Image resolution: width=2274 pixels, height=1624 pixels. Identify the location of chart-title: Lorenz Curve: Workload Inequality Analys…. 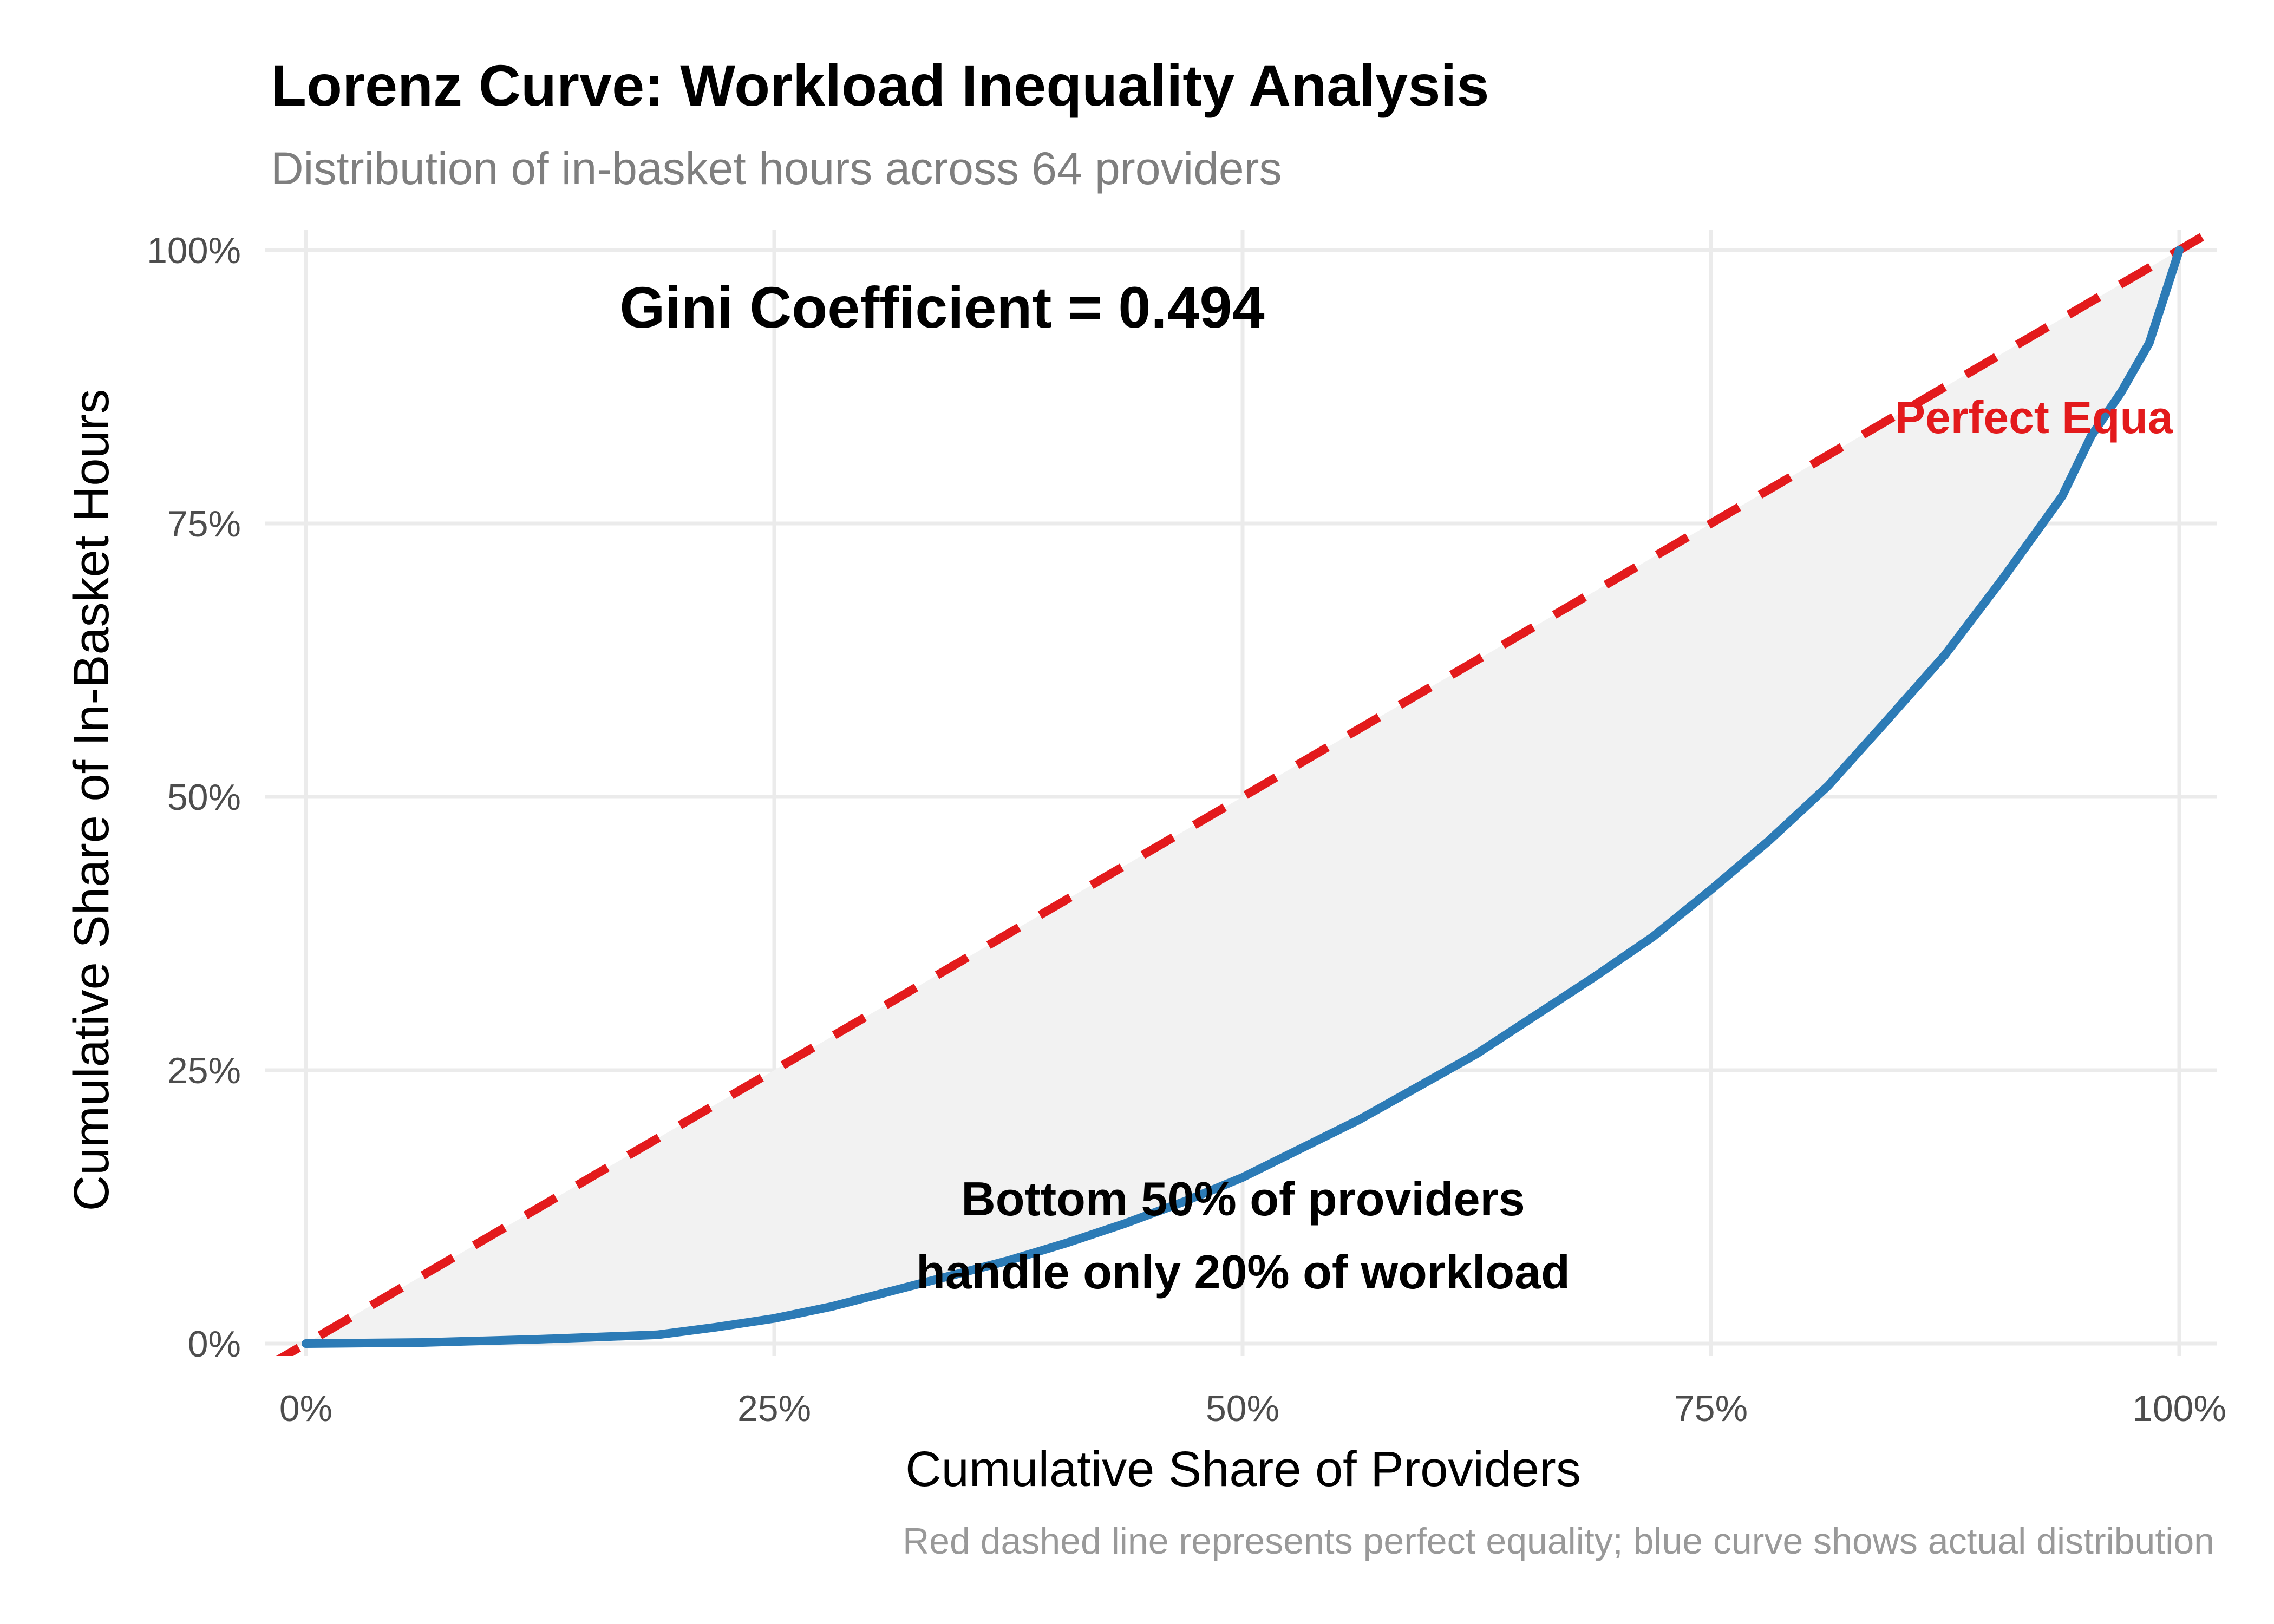
(880, 85).